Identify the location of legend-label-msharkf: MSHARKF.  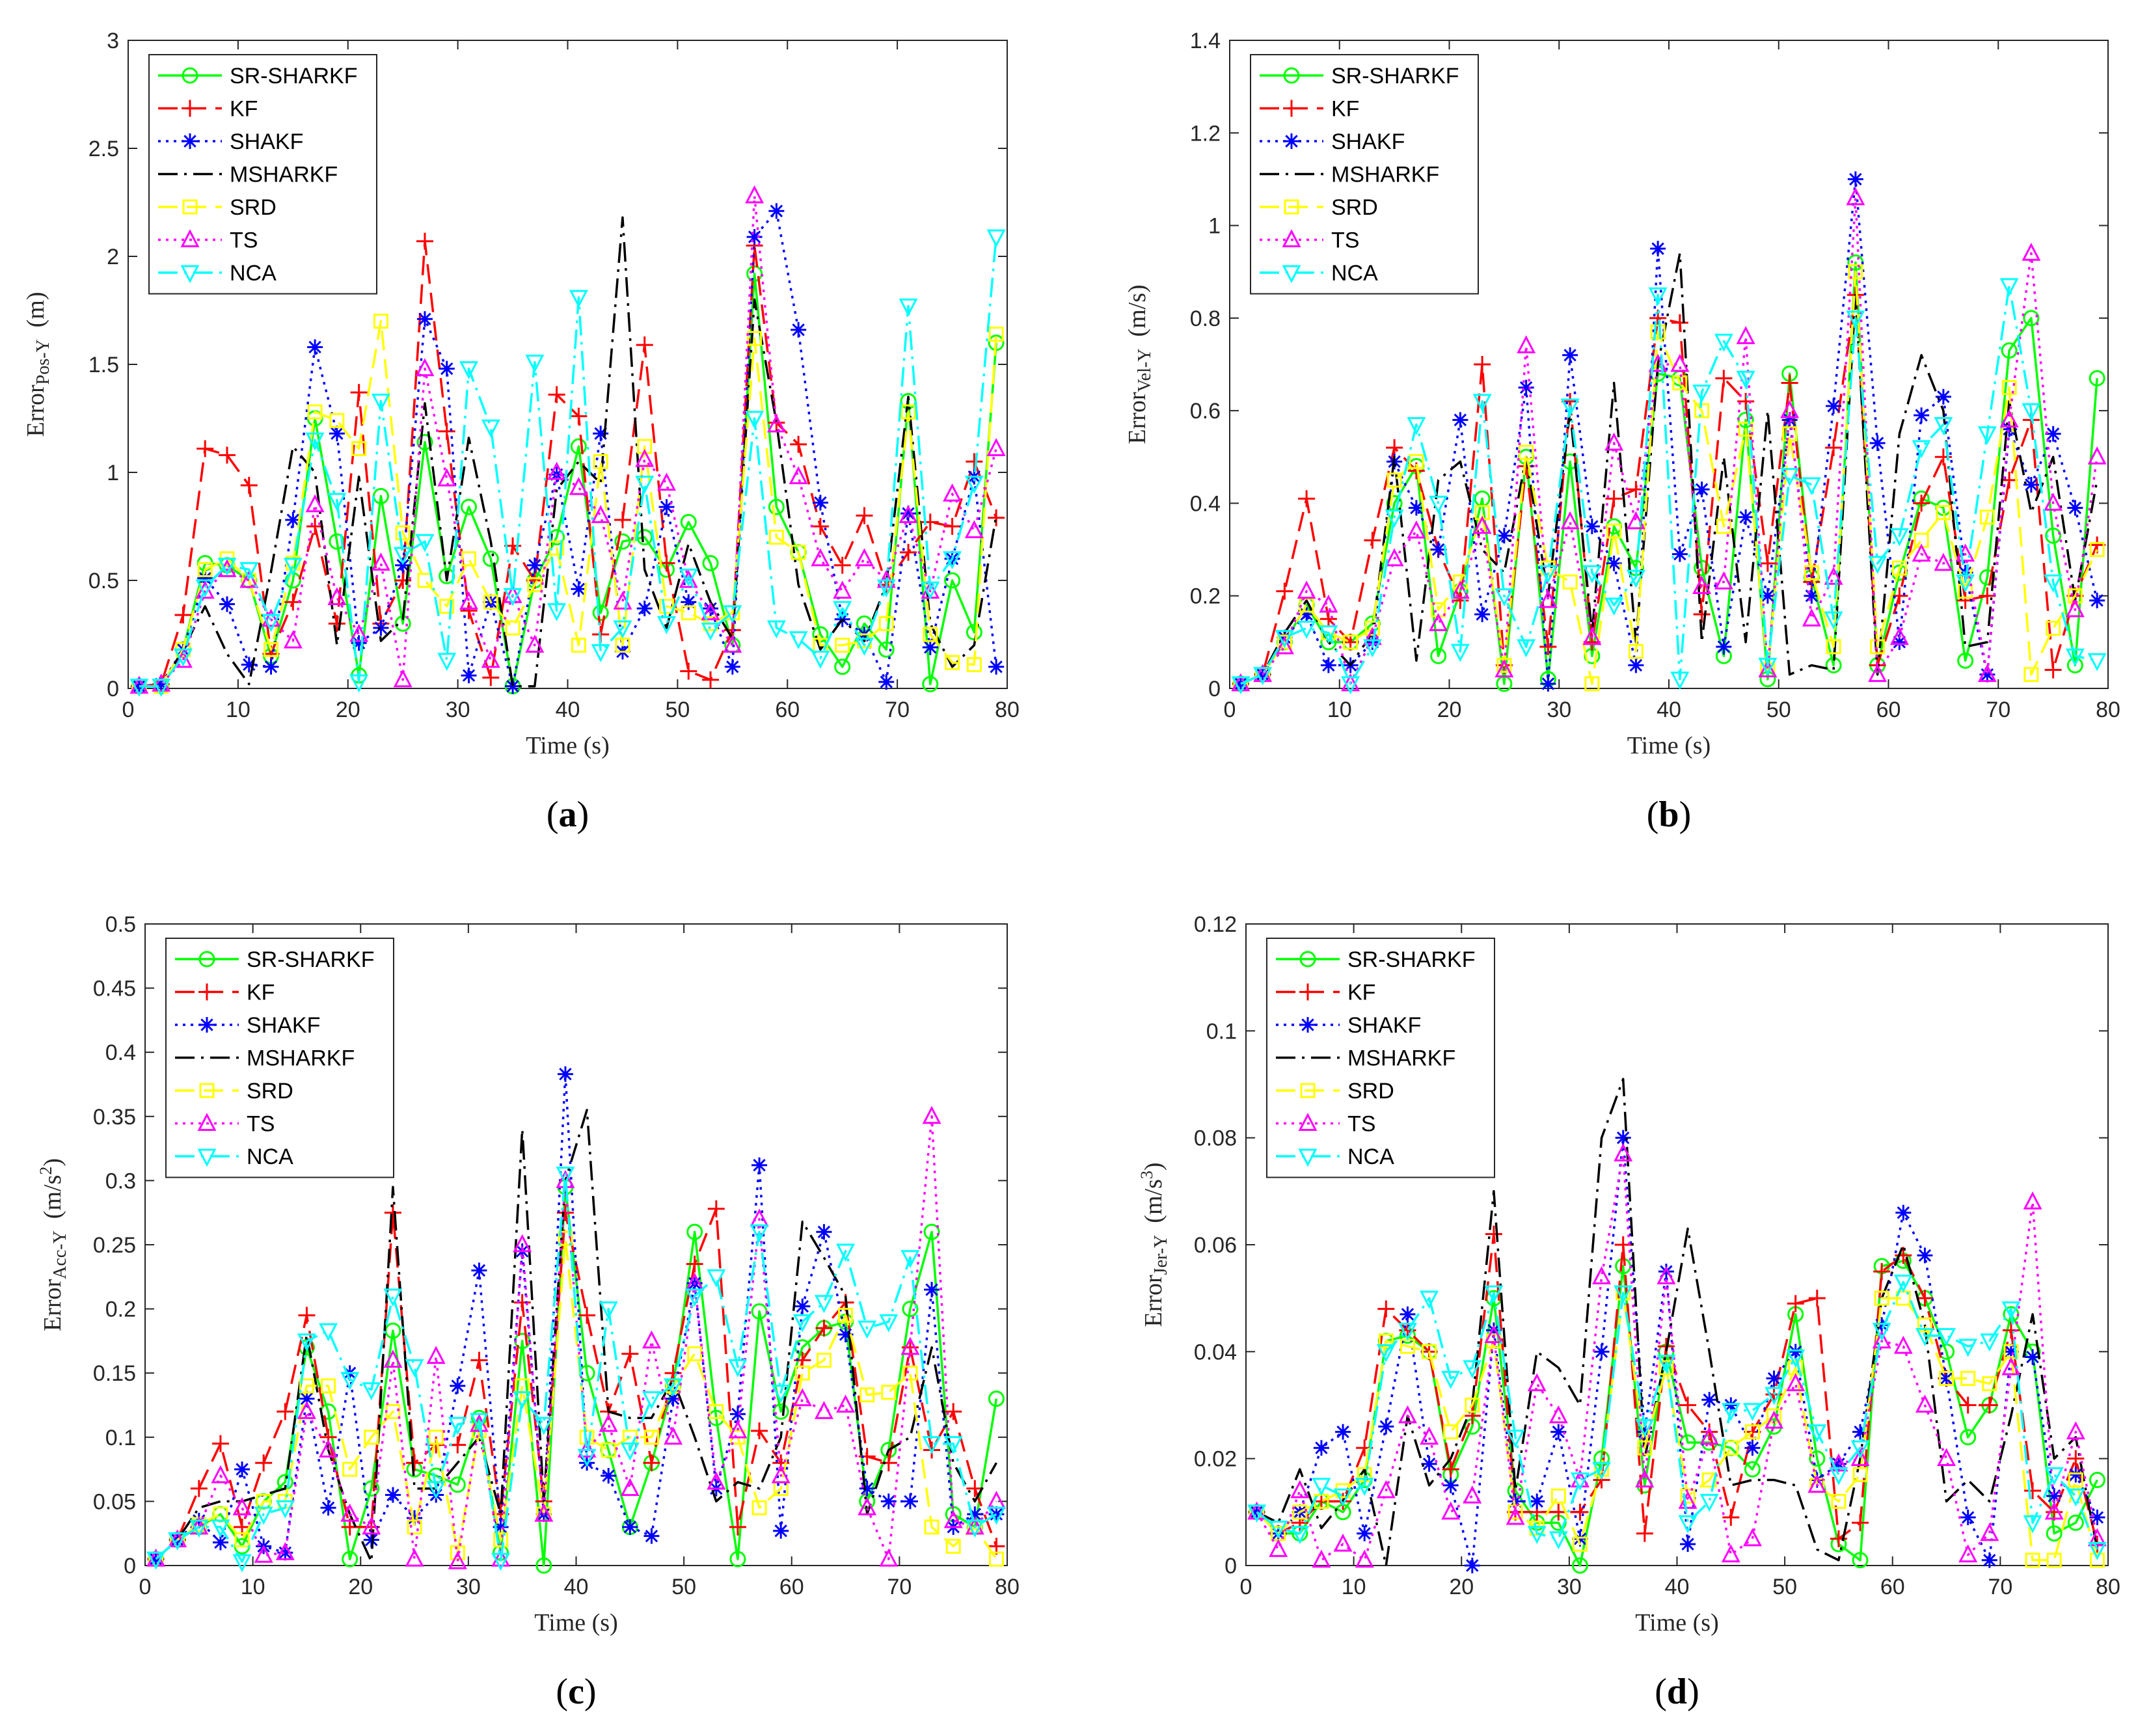
(1385, 175).